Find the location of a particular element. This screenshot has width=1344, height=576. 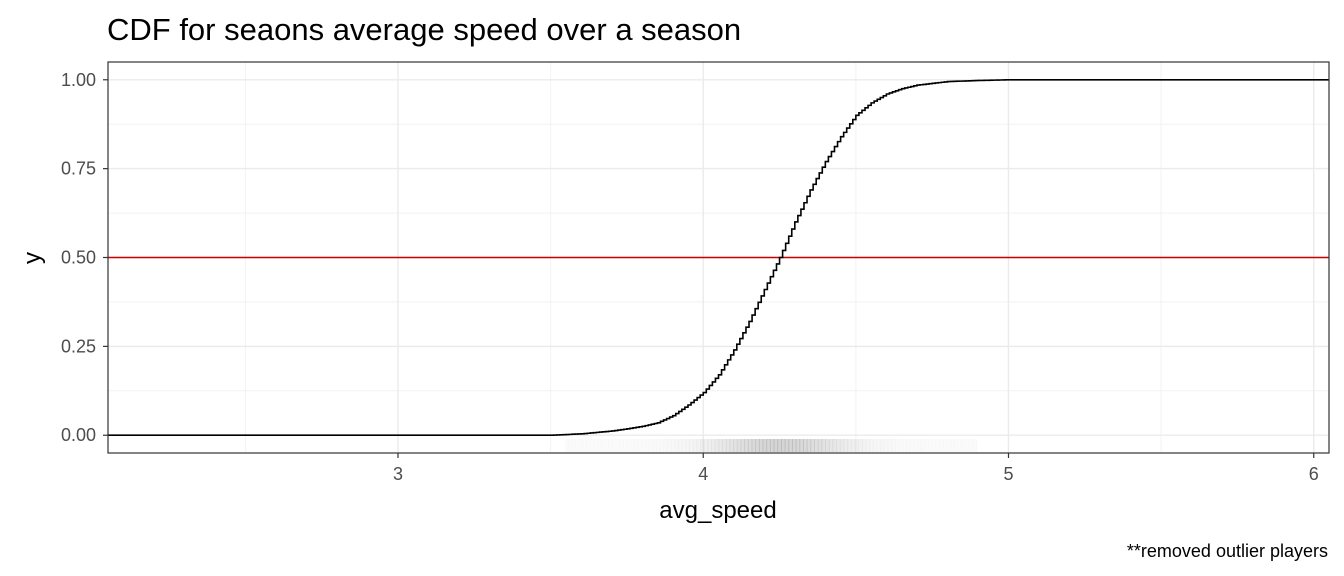

x-tick-label: 6 is located at coordinates (1314, 474).